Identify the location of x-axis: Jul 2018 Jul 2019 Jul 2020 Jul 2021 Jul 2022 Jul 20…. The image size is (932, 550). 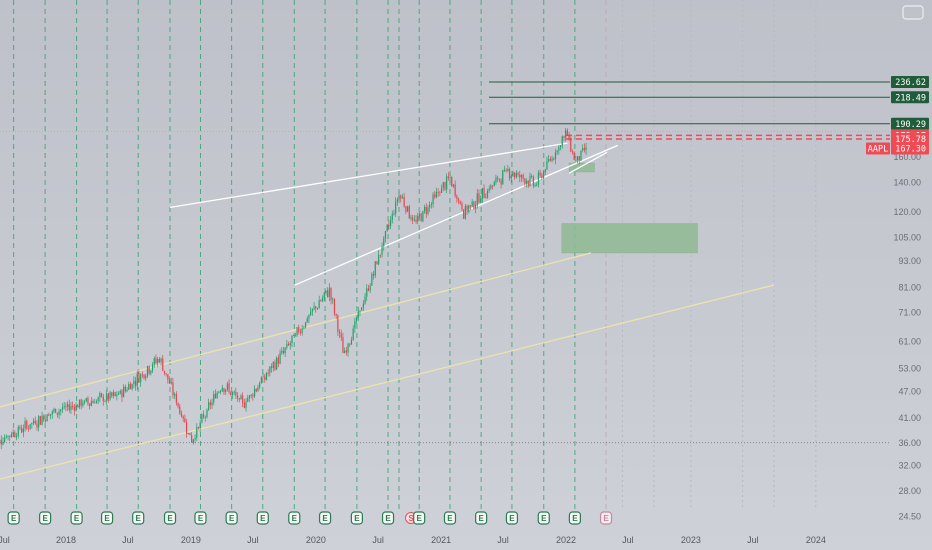
(413, 540).